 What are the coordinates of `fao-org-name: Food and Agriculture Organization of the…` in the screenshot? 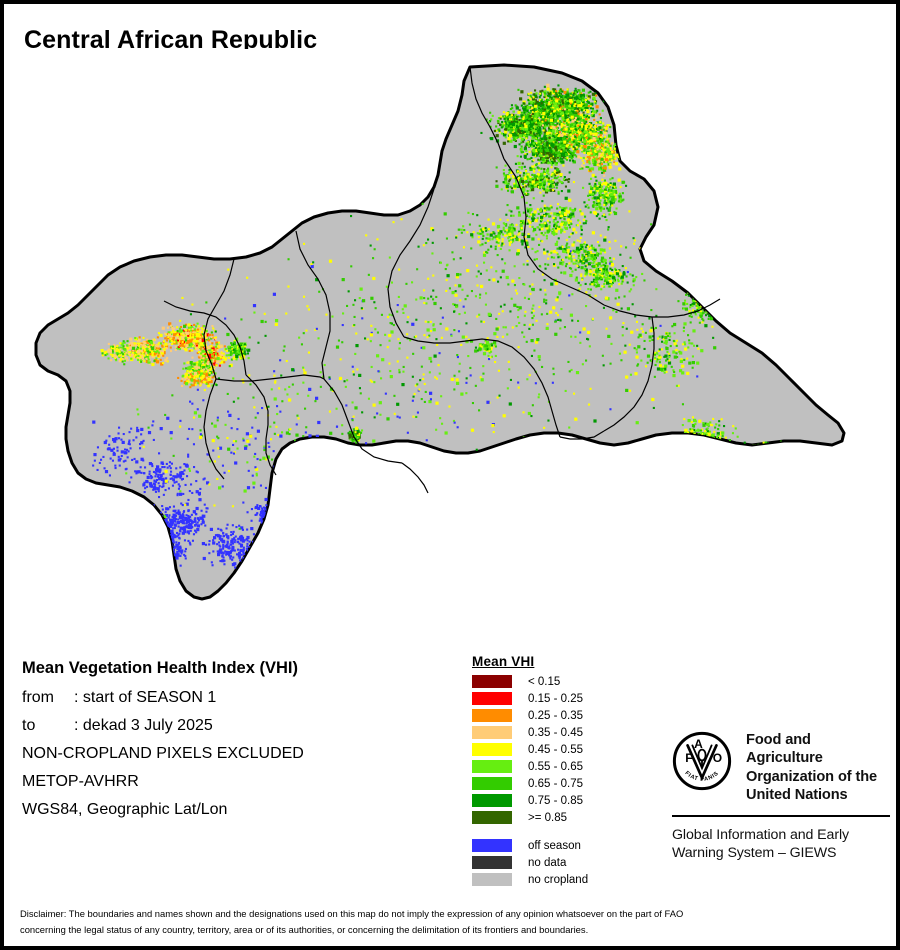 It's located at (818, 768).